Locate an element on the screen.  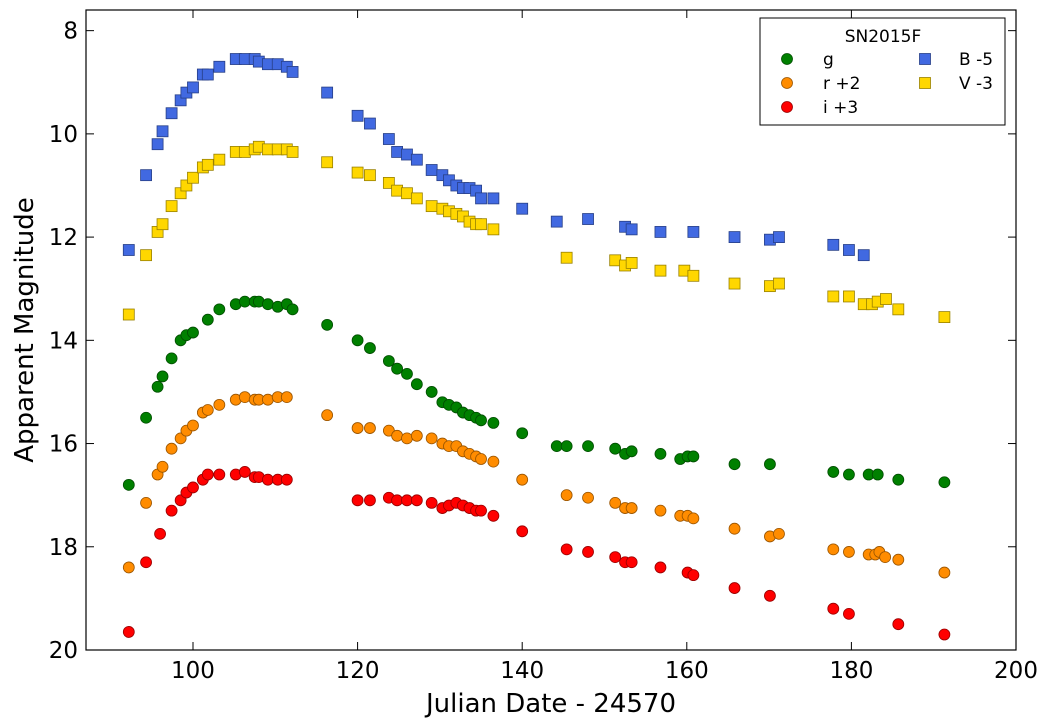
legend-entry: V -3 is located at coordinates (956, 84).